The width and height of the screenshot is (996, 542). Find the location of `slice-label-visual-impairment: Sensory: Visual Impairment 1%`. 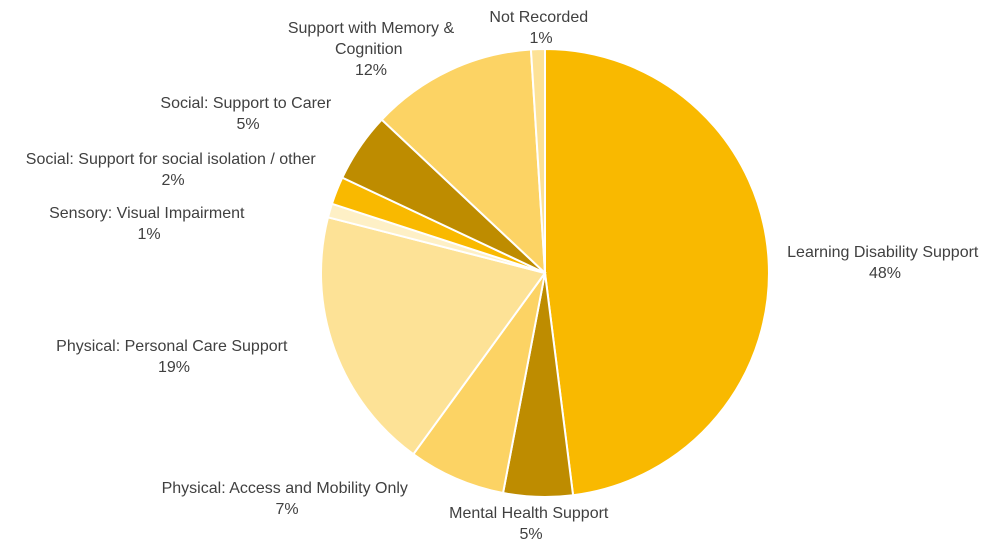

slice-label-visual-impairment: Sensory: Visual Impairment 1% is located at coordinates (149, 224).